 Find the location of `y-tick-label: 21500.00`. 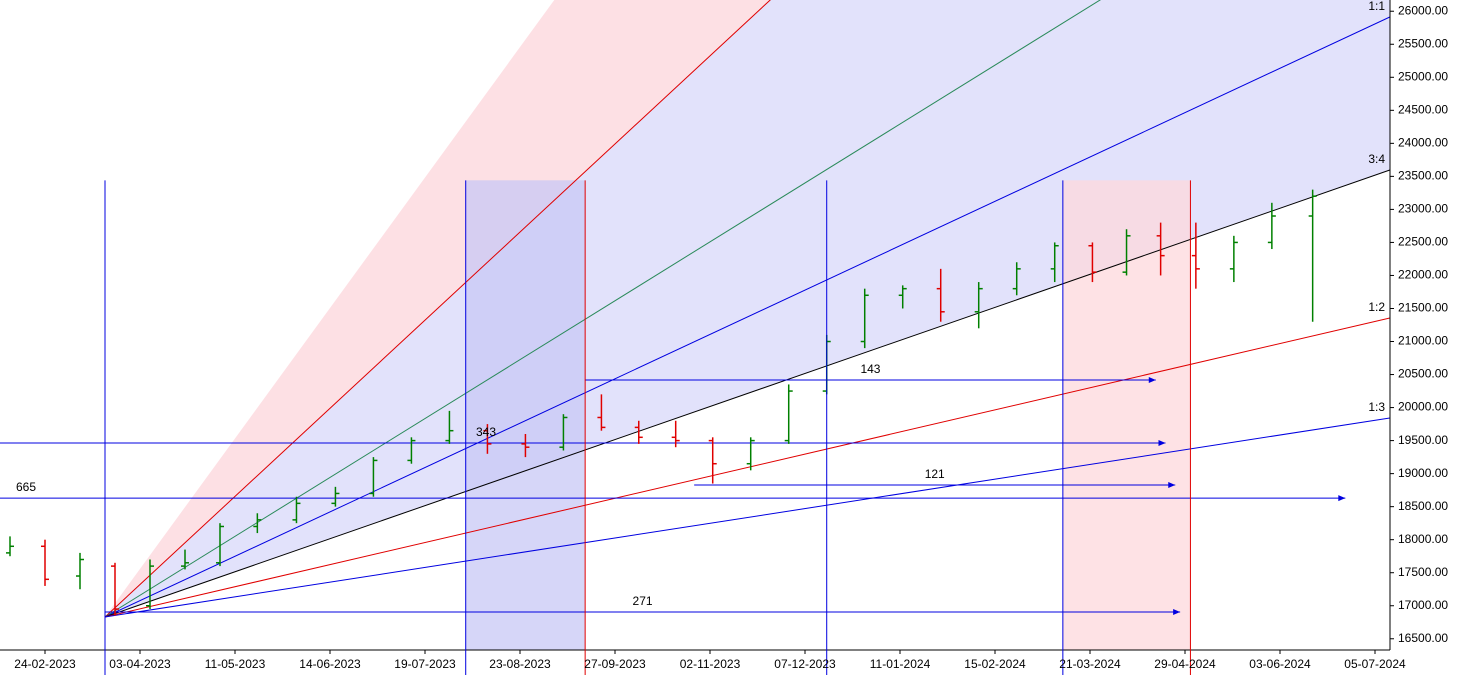

y-tick-label: 21500.00 is located at coordinates (1423, 308).